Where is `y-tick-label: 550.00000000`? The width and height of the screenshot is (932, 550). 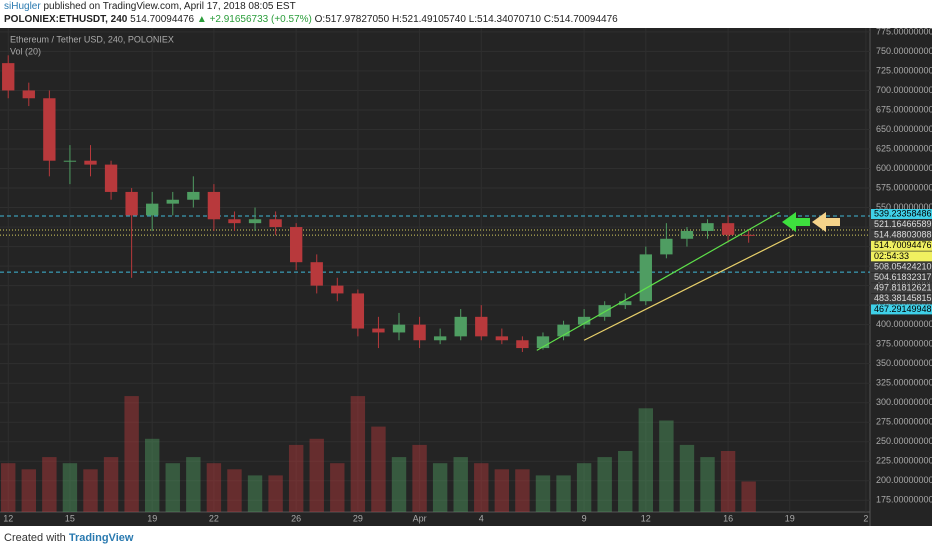
y-tick-label: 550.00000000 is located at coordinates (904, 207).